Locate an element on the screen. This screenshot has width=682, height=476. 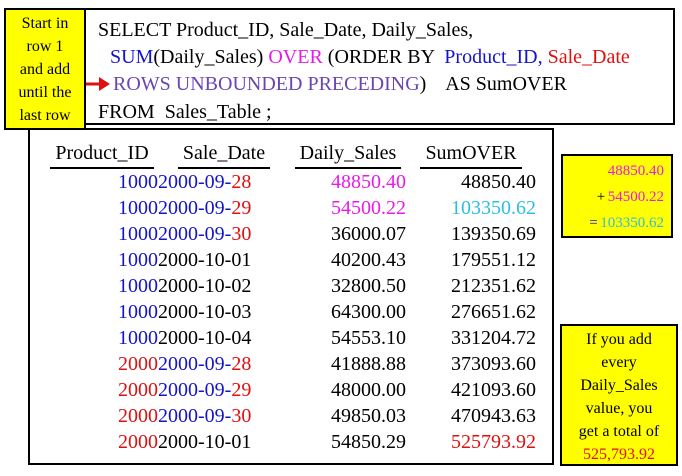
cell-sum-over: 48850.40 is located at coordinates (471, 182).